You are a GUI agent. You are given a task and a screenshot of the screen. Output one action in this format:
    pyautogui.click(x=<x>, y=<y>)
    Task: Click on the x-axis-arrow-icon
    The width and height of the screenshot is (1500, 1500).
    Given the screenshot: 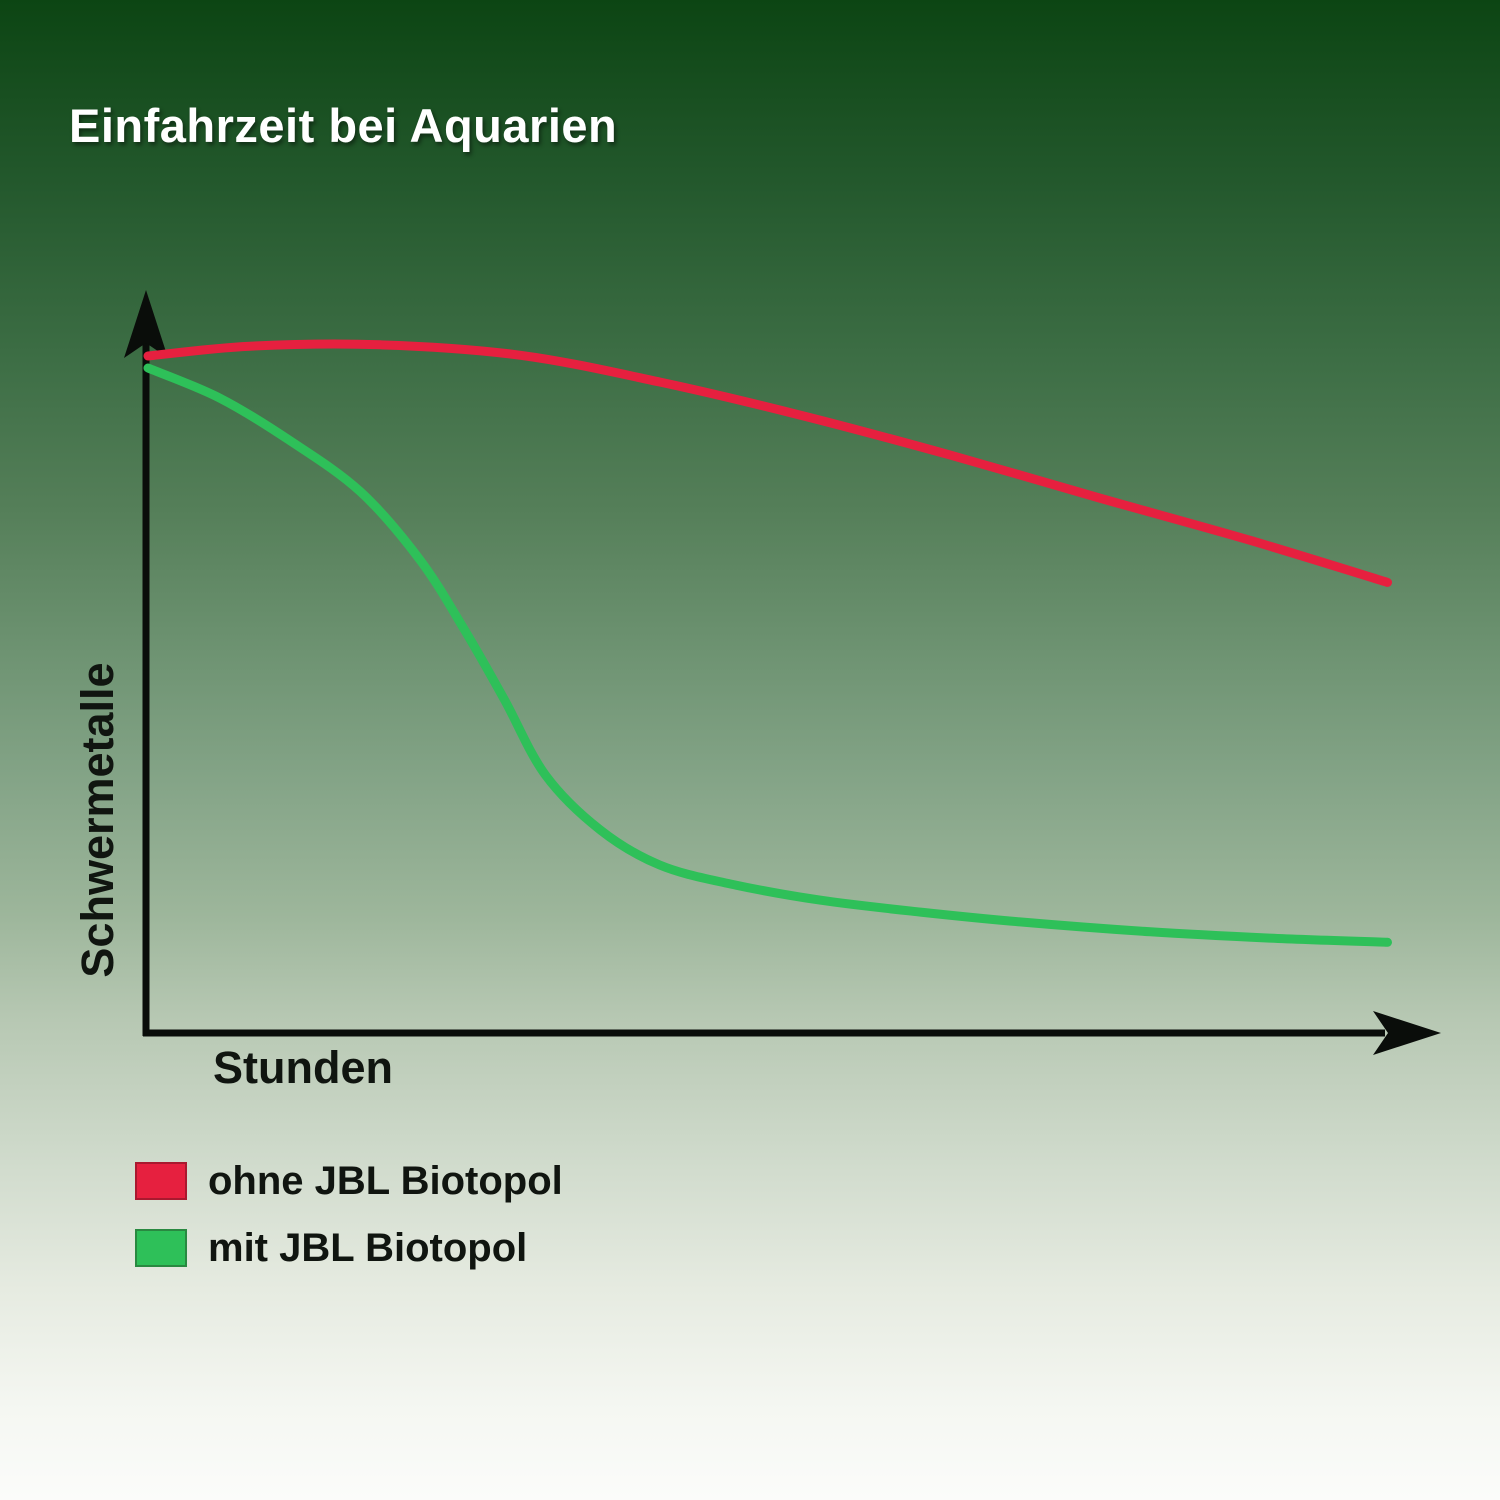 What is the action you would take?
    pyautogui.click(x=1407, y=1033)
    